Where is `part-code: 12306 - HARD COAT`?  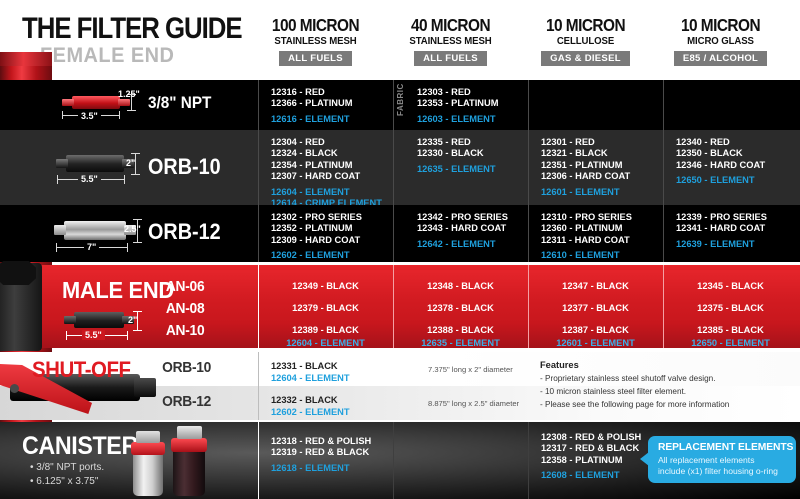
part-code: 12306 - HARD COAT is located at coordinates (586, 176).